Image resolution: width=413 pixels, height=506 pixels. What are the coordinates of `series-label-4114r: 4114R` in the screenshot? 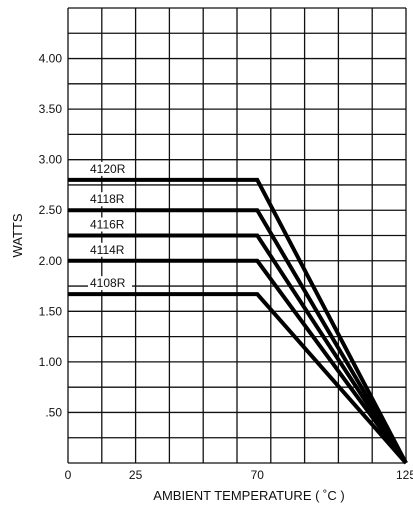 It's located at (107, 250).